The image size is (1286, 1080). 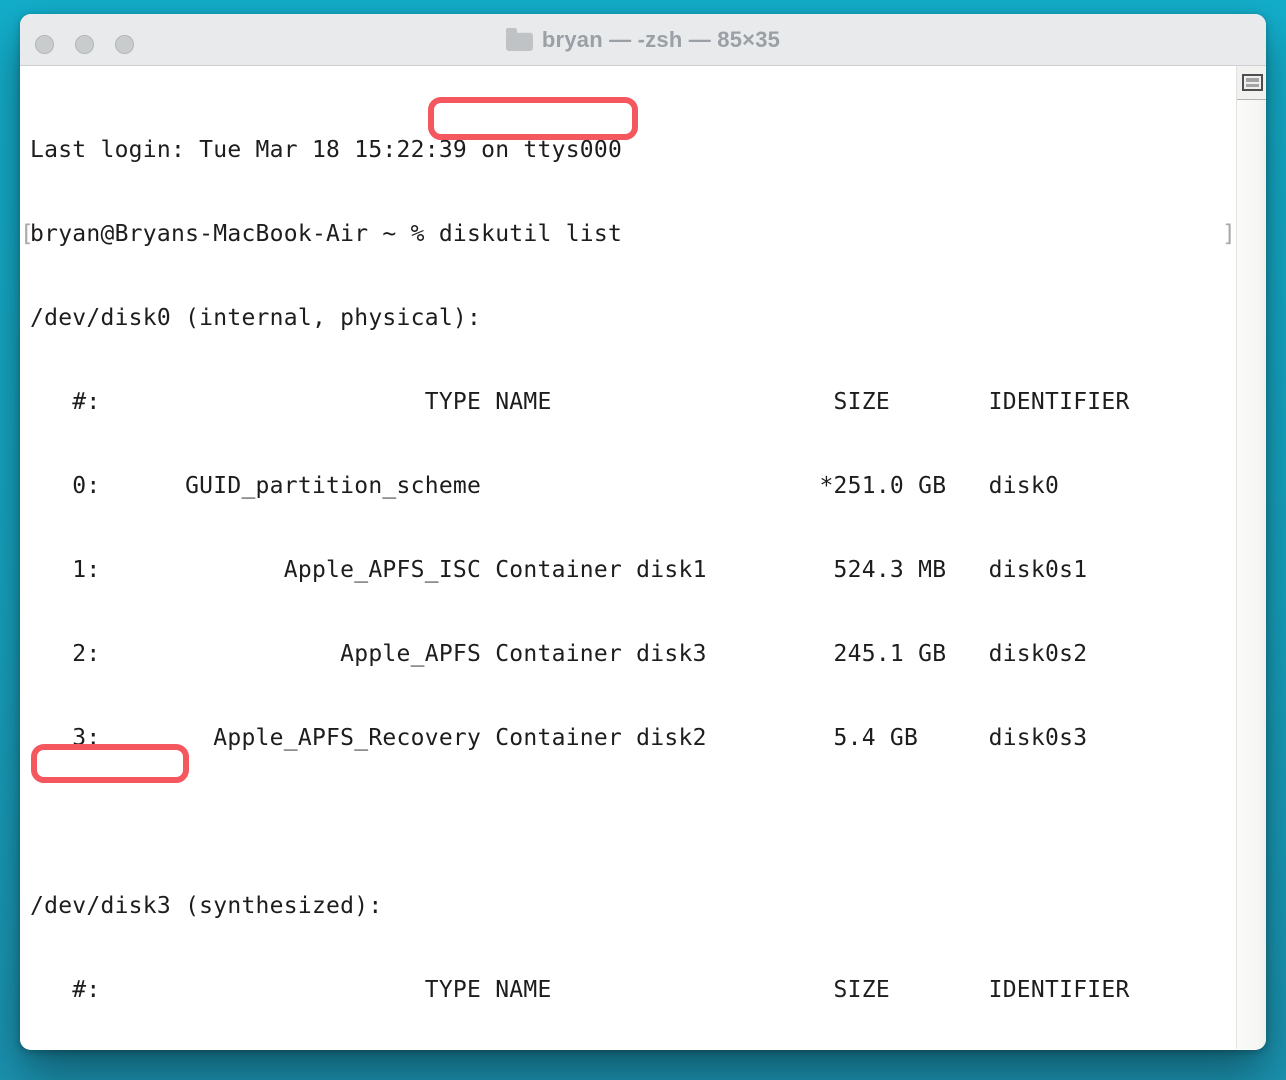 I want to click on prompt-mark-open: [, so click(x=27, y=234).